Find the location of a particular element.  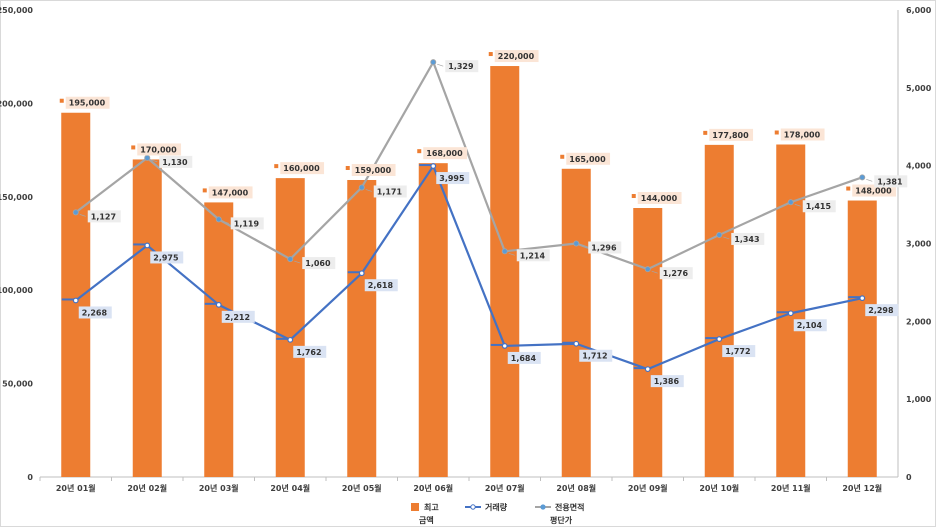

price-per-area-data-label: 1,329 is located at coordinates (461, 66).